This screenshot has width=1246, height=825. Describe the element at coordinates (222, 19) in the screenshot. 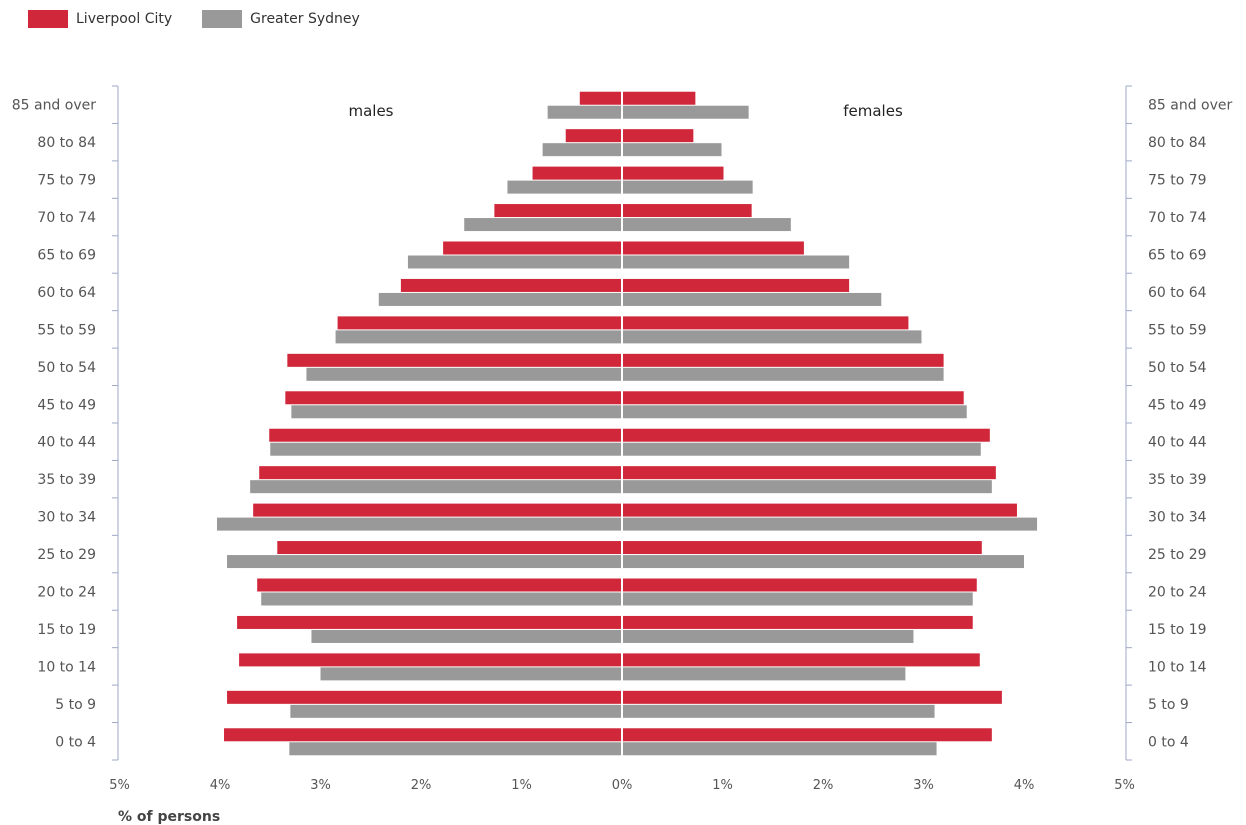

I see `legend-swatch-greater-sydney` at that location.